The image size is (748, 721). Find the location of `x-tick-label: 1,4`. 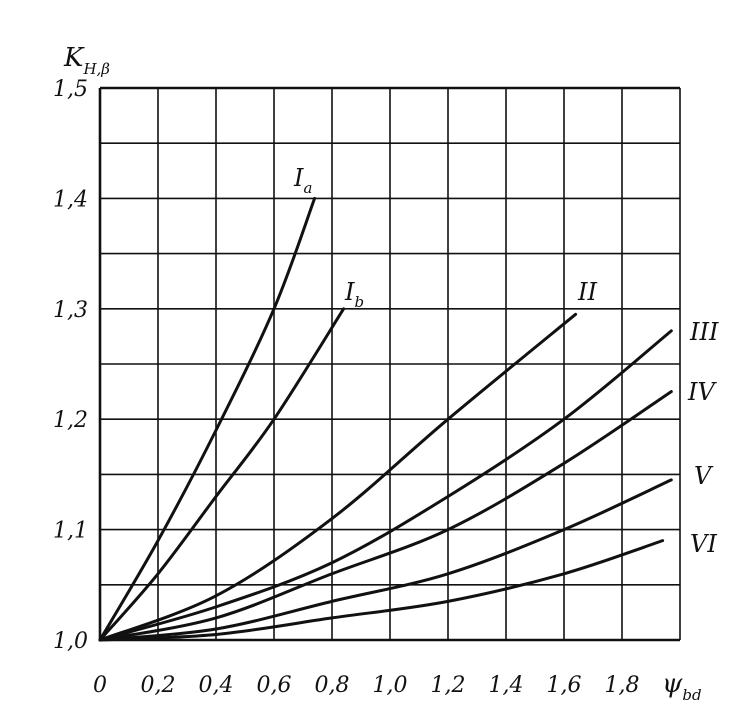

x-tick-label: 1,4 is located at coordinates (506, 685).